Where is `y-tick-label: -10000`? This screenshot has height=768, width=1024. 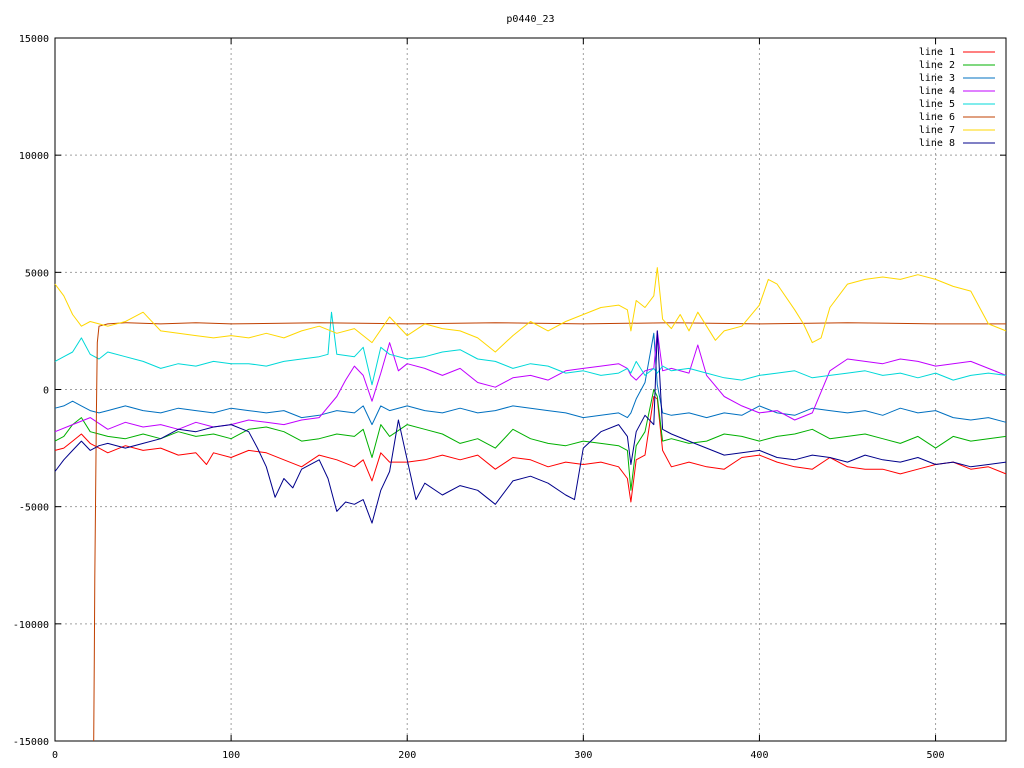 y-tick-label: -10000 is located at coordinates (31, 625).